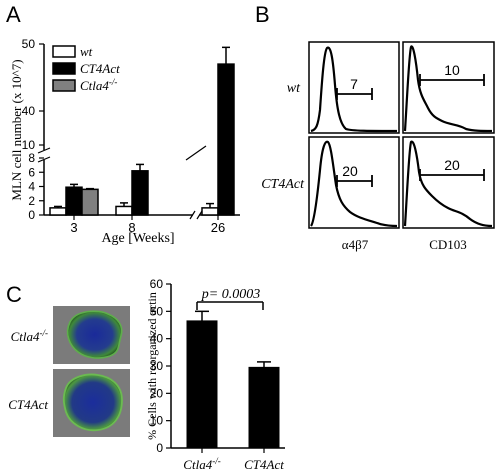 The width and height of the screenshot is (500, 475). I want to click on a-x-tick-label: 8, so click(131, 227).